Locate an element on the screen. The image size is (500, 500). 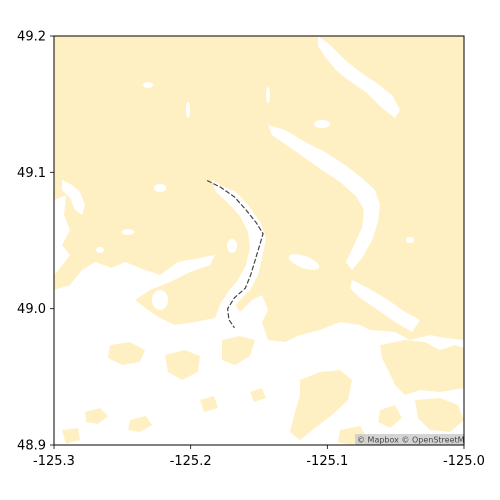
water-west-inlet is located at coordinates (73, 197).